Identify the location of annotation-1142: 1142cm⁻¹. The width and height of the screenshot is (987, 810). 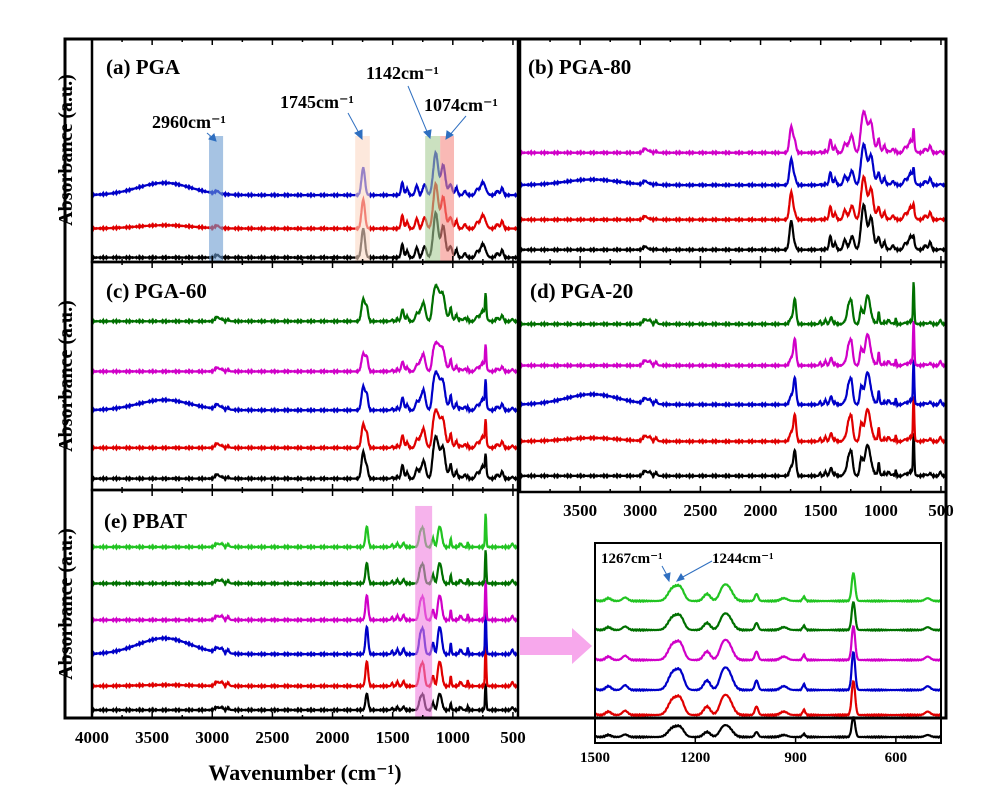
(402, 73).